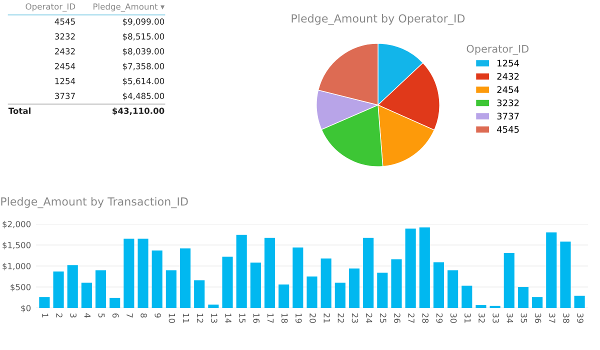  Describe the element at coordinates (383, 318) in the screenshot. I see `x-tick-label: 25` at that location.